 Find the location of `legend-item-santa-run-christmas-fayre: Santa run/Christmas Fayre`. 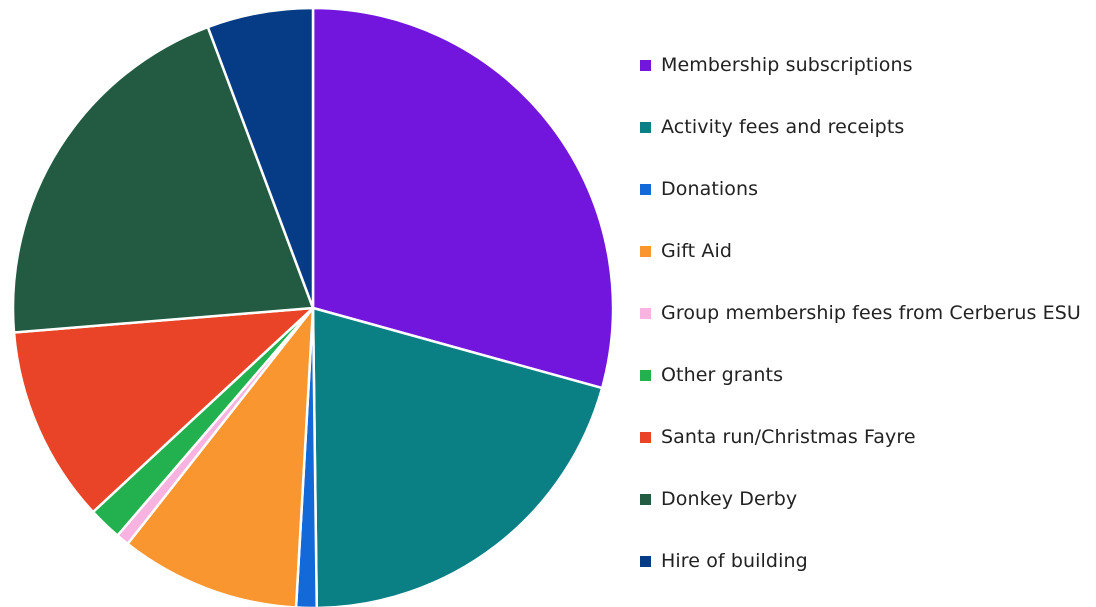

legend-item-santa-run-christmas-fayre: Santa run/Christmas Fayre is located at coordinates (865, 437).